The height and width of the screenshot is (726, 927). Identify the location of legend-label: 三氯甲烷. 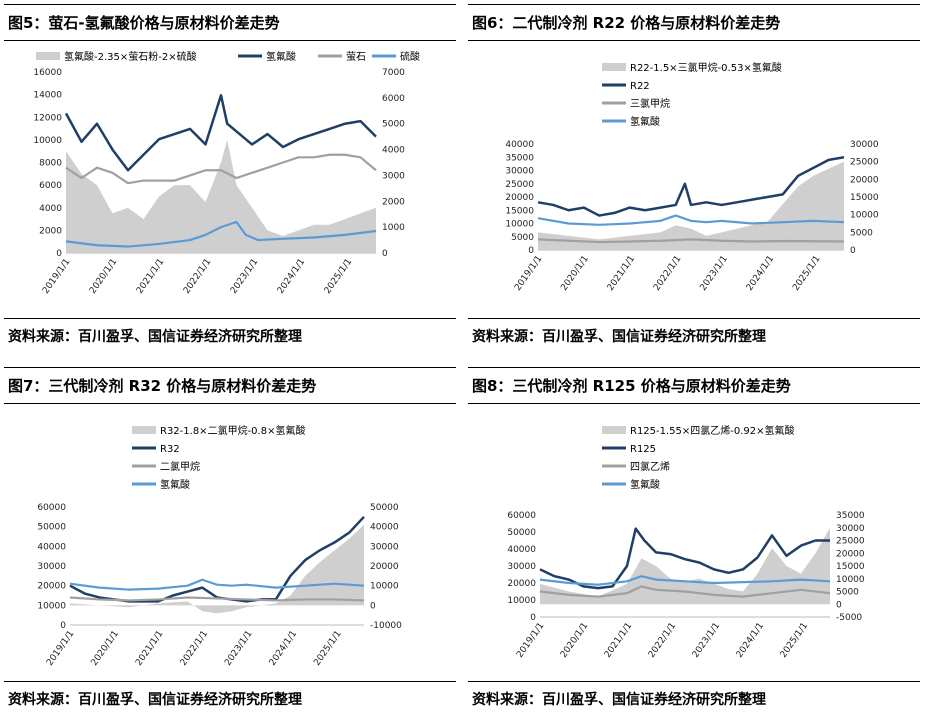
(650, 103).